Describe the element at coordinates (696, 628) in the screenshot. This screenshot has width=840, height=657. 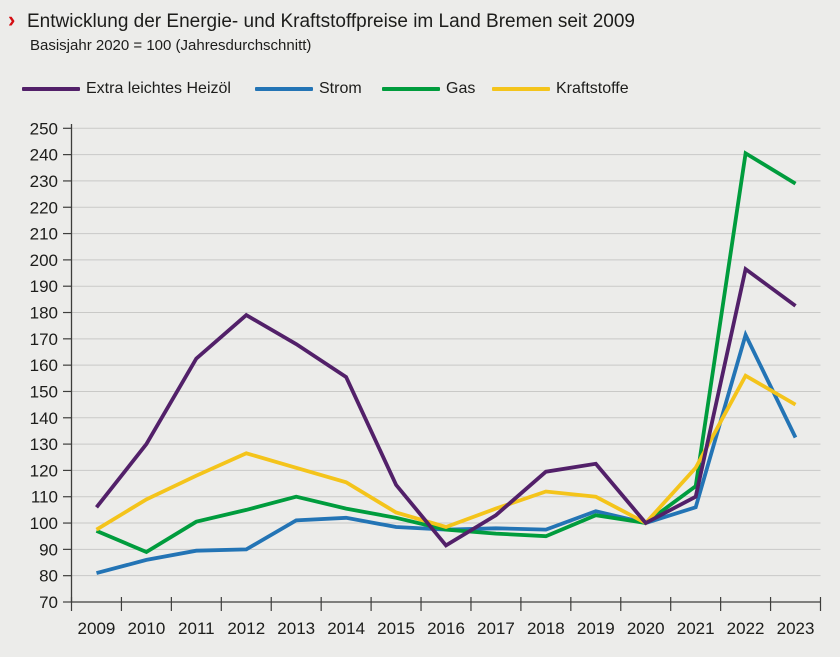
I see `x-tick-label: 2021` at that location.